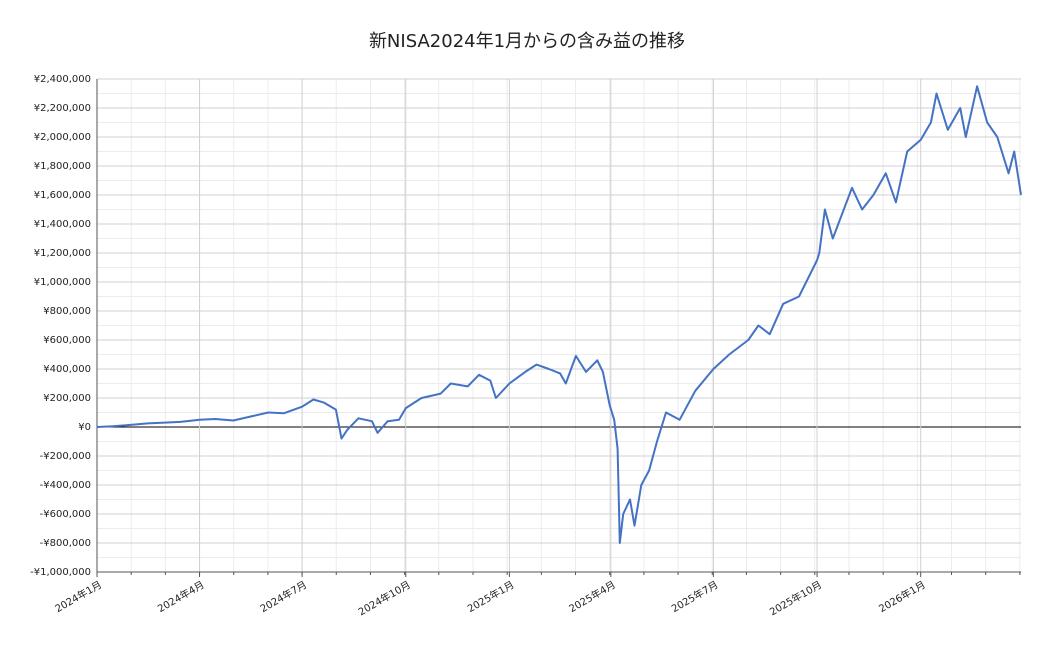  What do you see at coordinates (65, 485) in the screenshot?
I see `y-tick-label: -¥400,000` at bounding box center [65, 485].